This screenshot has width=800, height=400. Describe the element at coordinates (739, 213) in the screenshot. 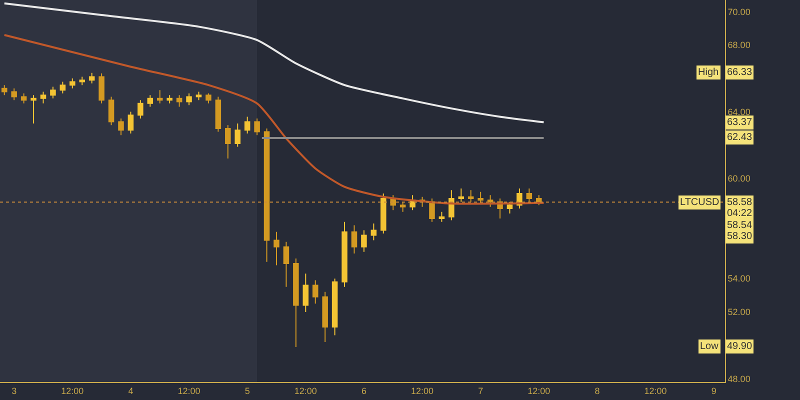

I see `text: 04:22` at that location.